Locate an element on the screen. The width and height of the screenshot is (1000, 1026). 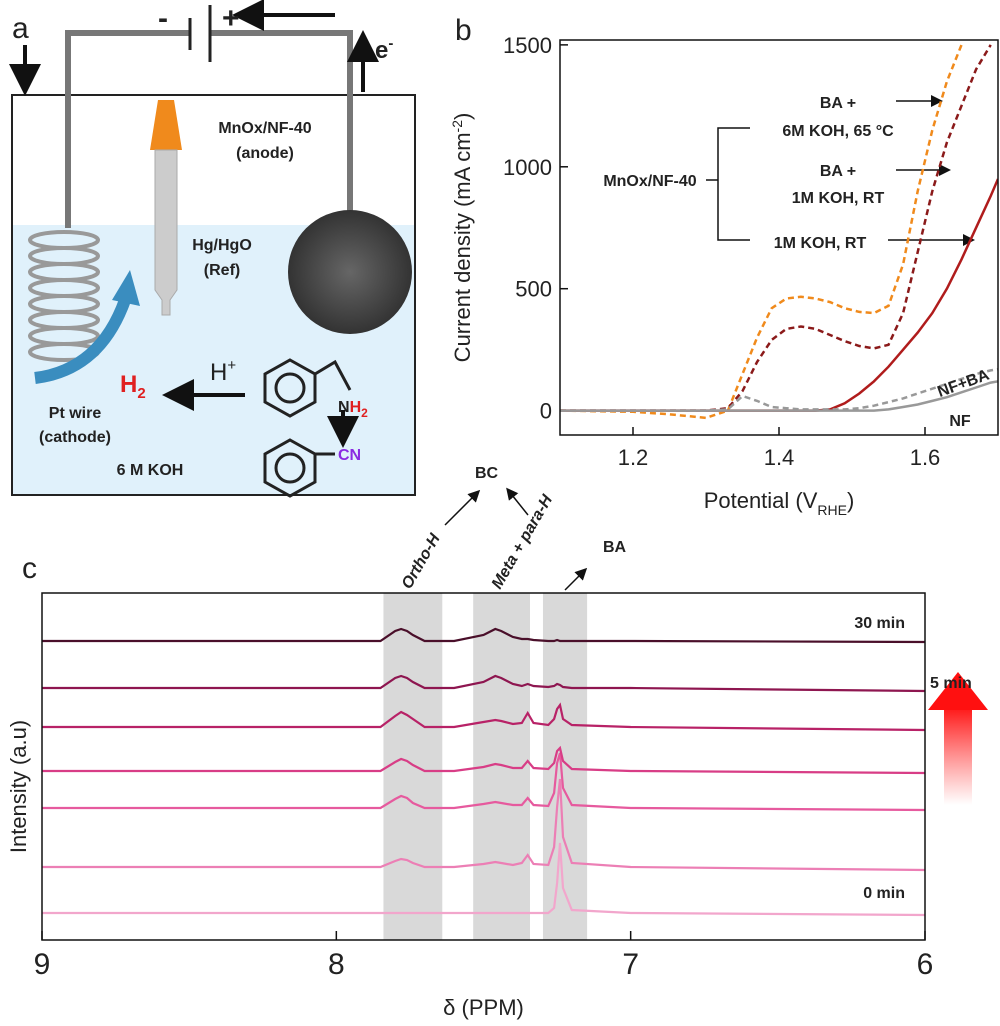
time-label: 0 min is located at coordinates (884, 893).